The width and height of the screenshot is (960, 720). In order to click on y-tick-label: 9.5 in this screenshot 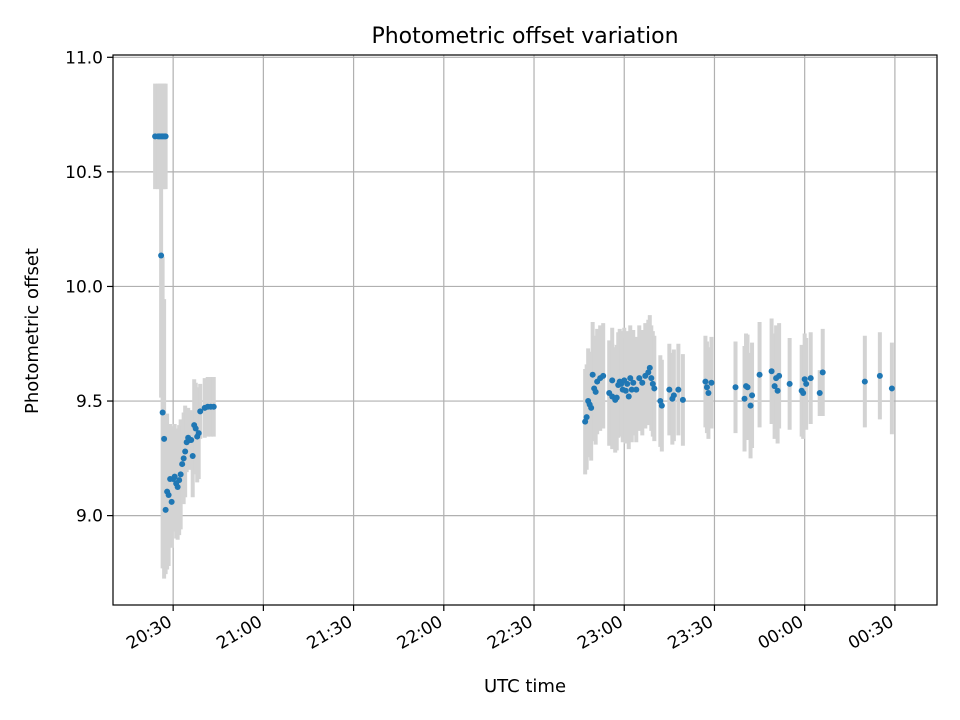, I will do `click(89, 402)`.